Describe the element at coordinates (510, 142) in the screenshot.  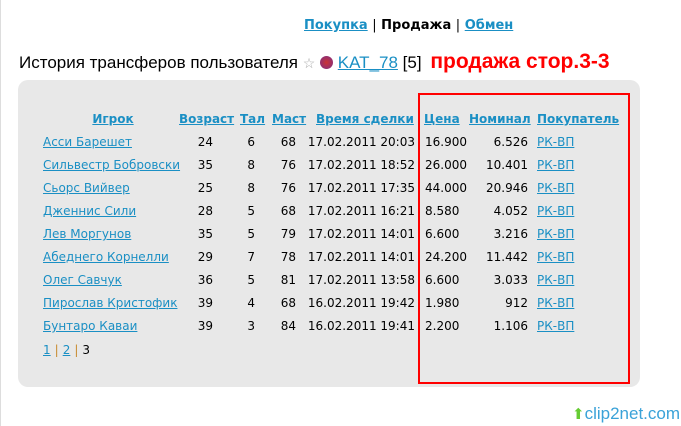
I see `cell-nominal: 6.526` at that location.